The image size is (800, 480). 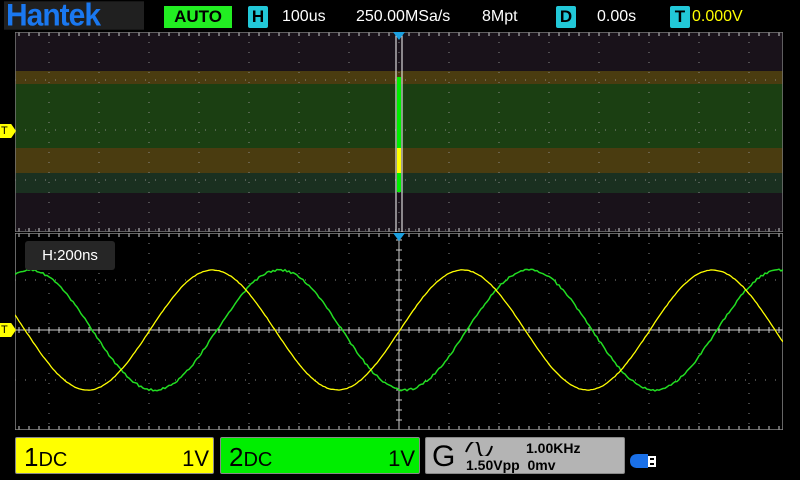 I want to click on memory-depth-value: 8Mpt, so click(x=500, y=17).